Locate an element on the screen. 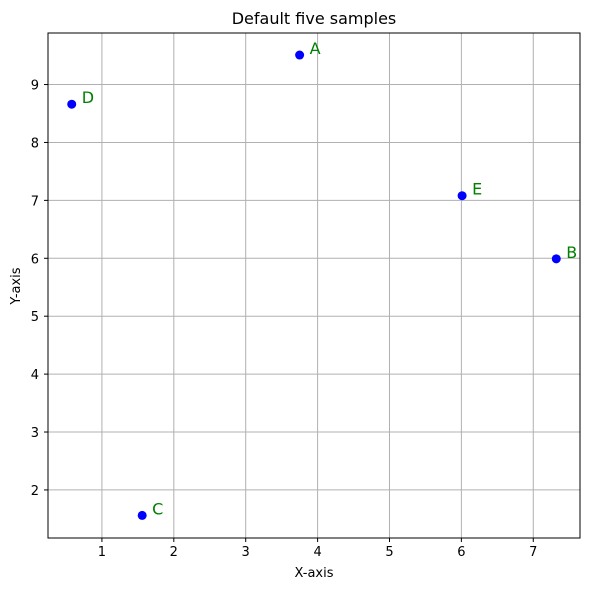  data-point-a is located at coordinates (299, 55).